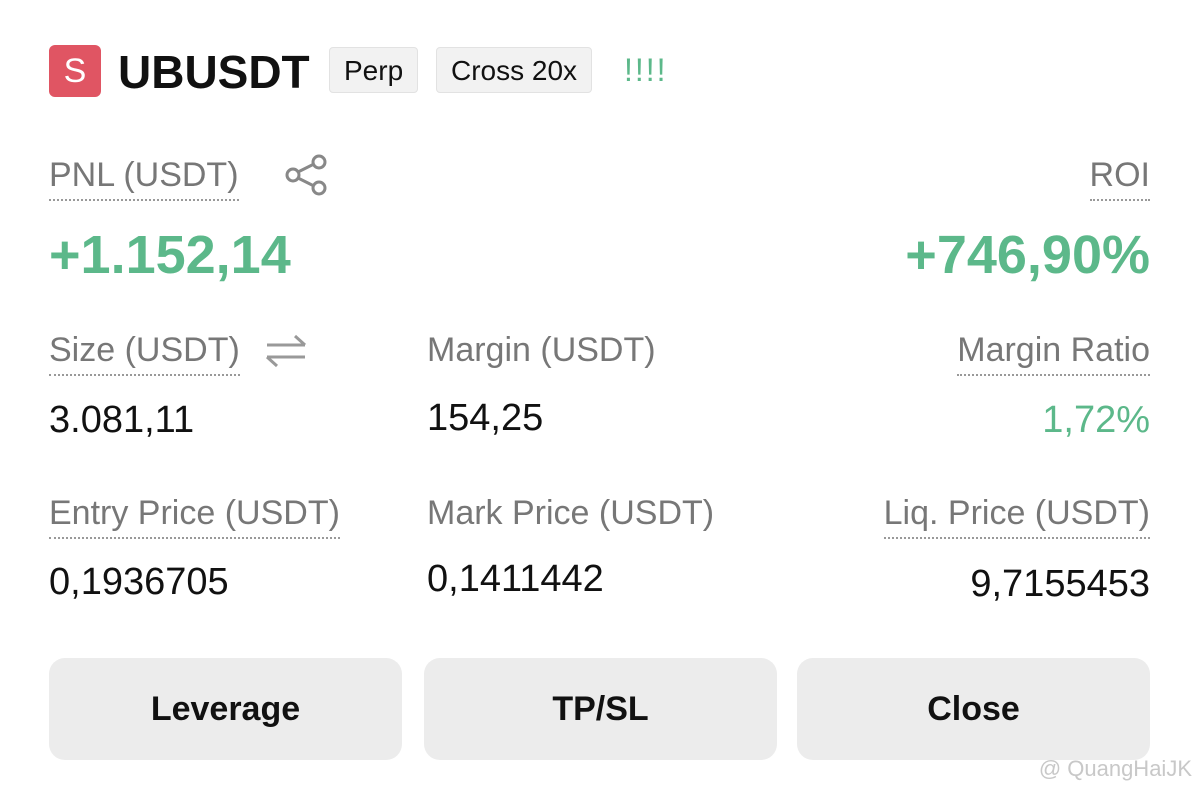  What do you see at coordinates (1115, 768) in the screenshot?
I see `watermark: @ QuangHaiJK` at bounding box center [1115, 768].